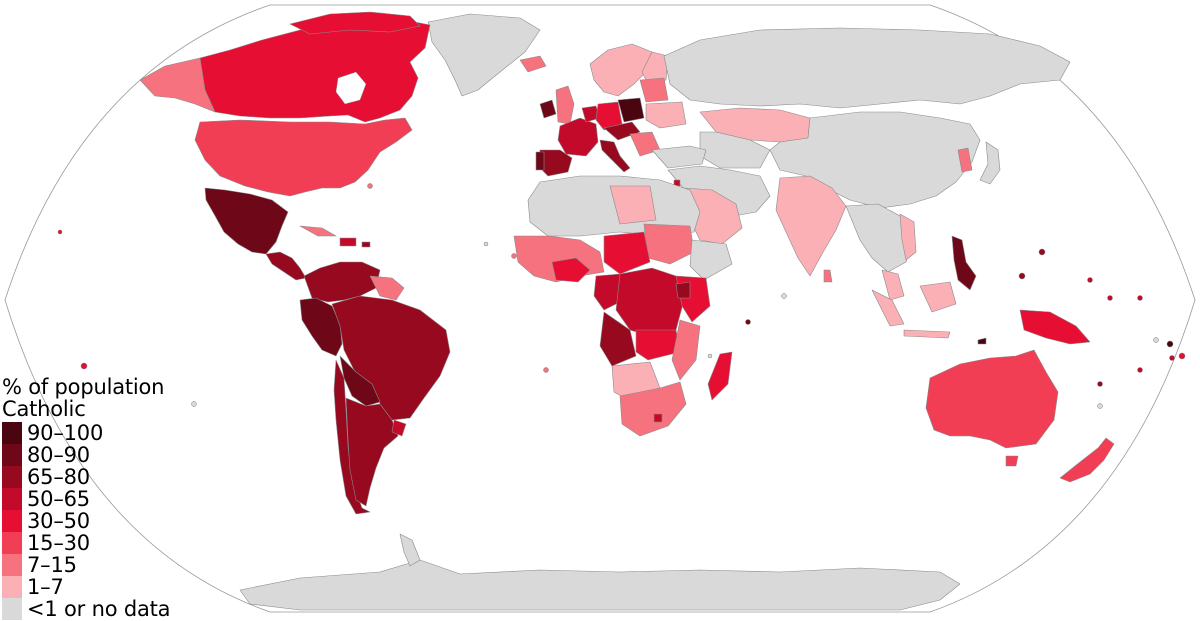 This screenshot has height=621, width=1200. Describe the element at coordinates (615, 156) in the screenshot. I see `italy` at that location.